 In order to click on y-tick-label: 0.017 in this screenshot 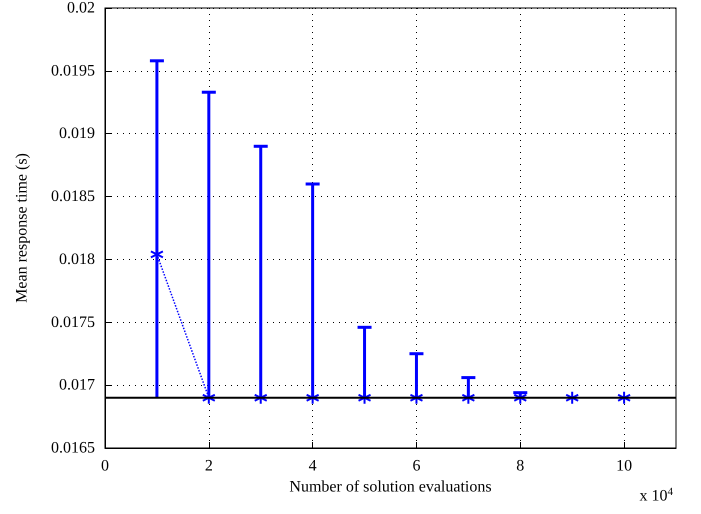, I will do `click(77, 385)`.